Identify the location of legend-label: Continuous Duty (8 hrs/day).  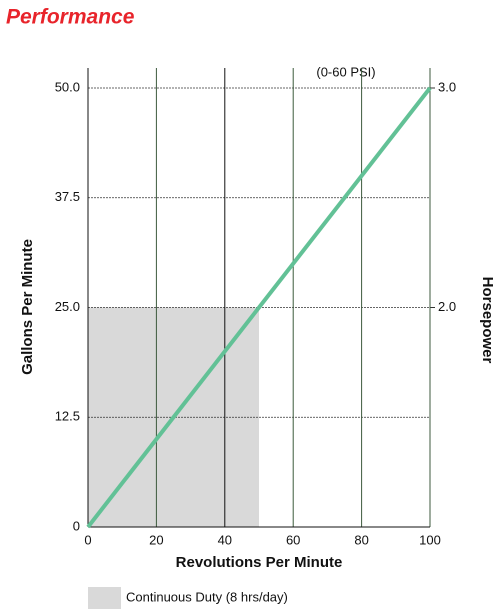
(207, 596).